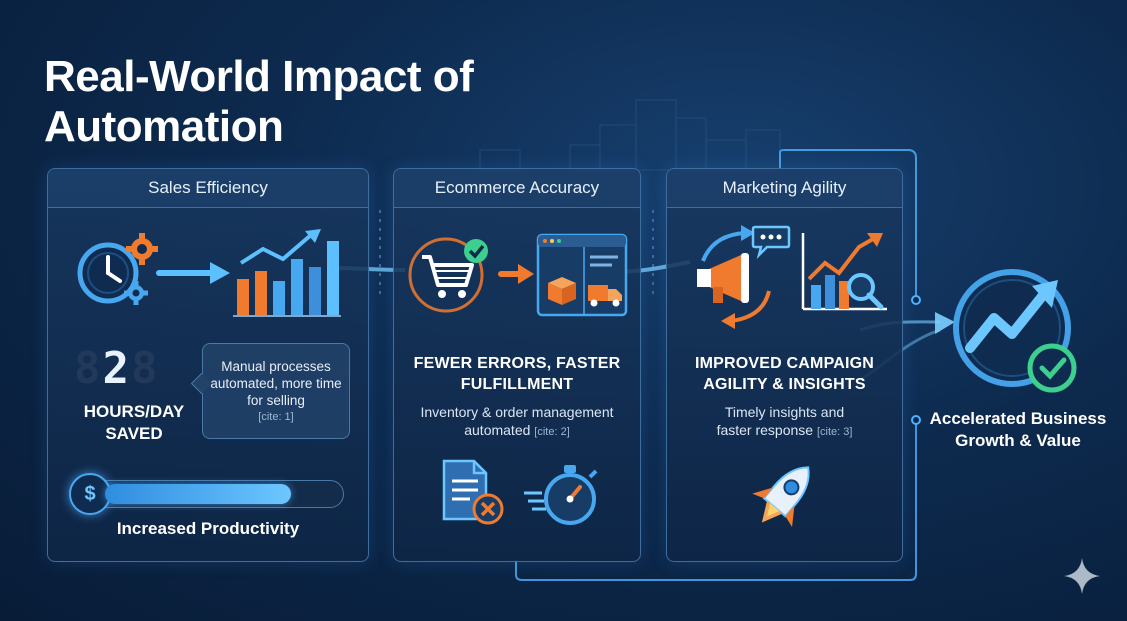 Image resolution: width=1127 pixels, height=621 pixels. I want to click on productivity-label: Increased Productivity, so click(208, 528).